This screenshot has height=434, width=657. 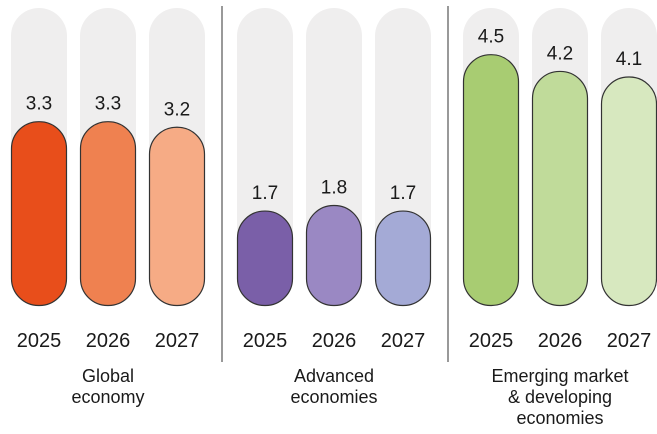 I want to click on group-label-line: & developing, so click(x=560, y=397).